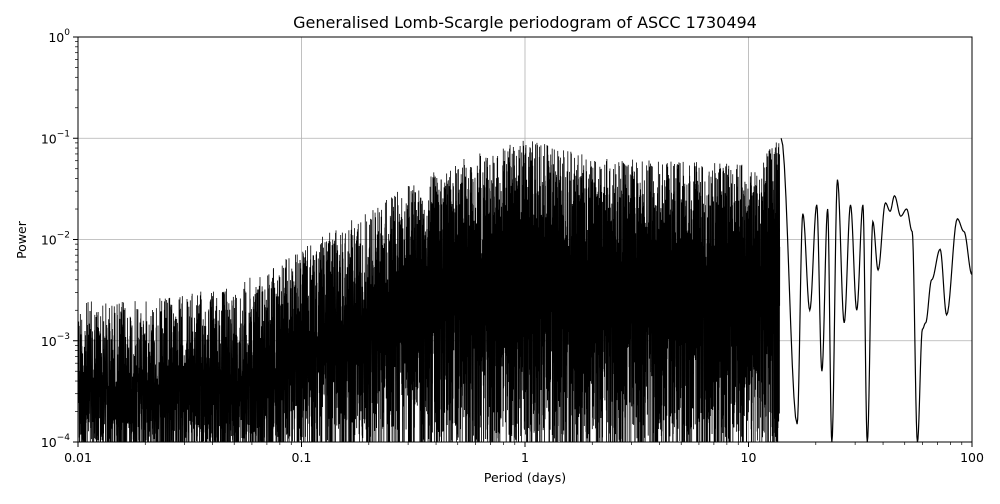 This screenshot has height=504, width=1000. What do you see at coordinates (63, 337) in the screenshot?
I see `y-tick-exponent: −3` at bounding box center [63, 337].